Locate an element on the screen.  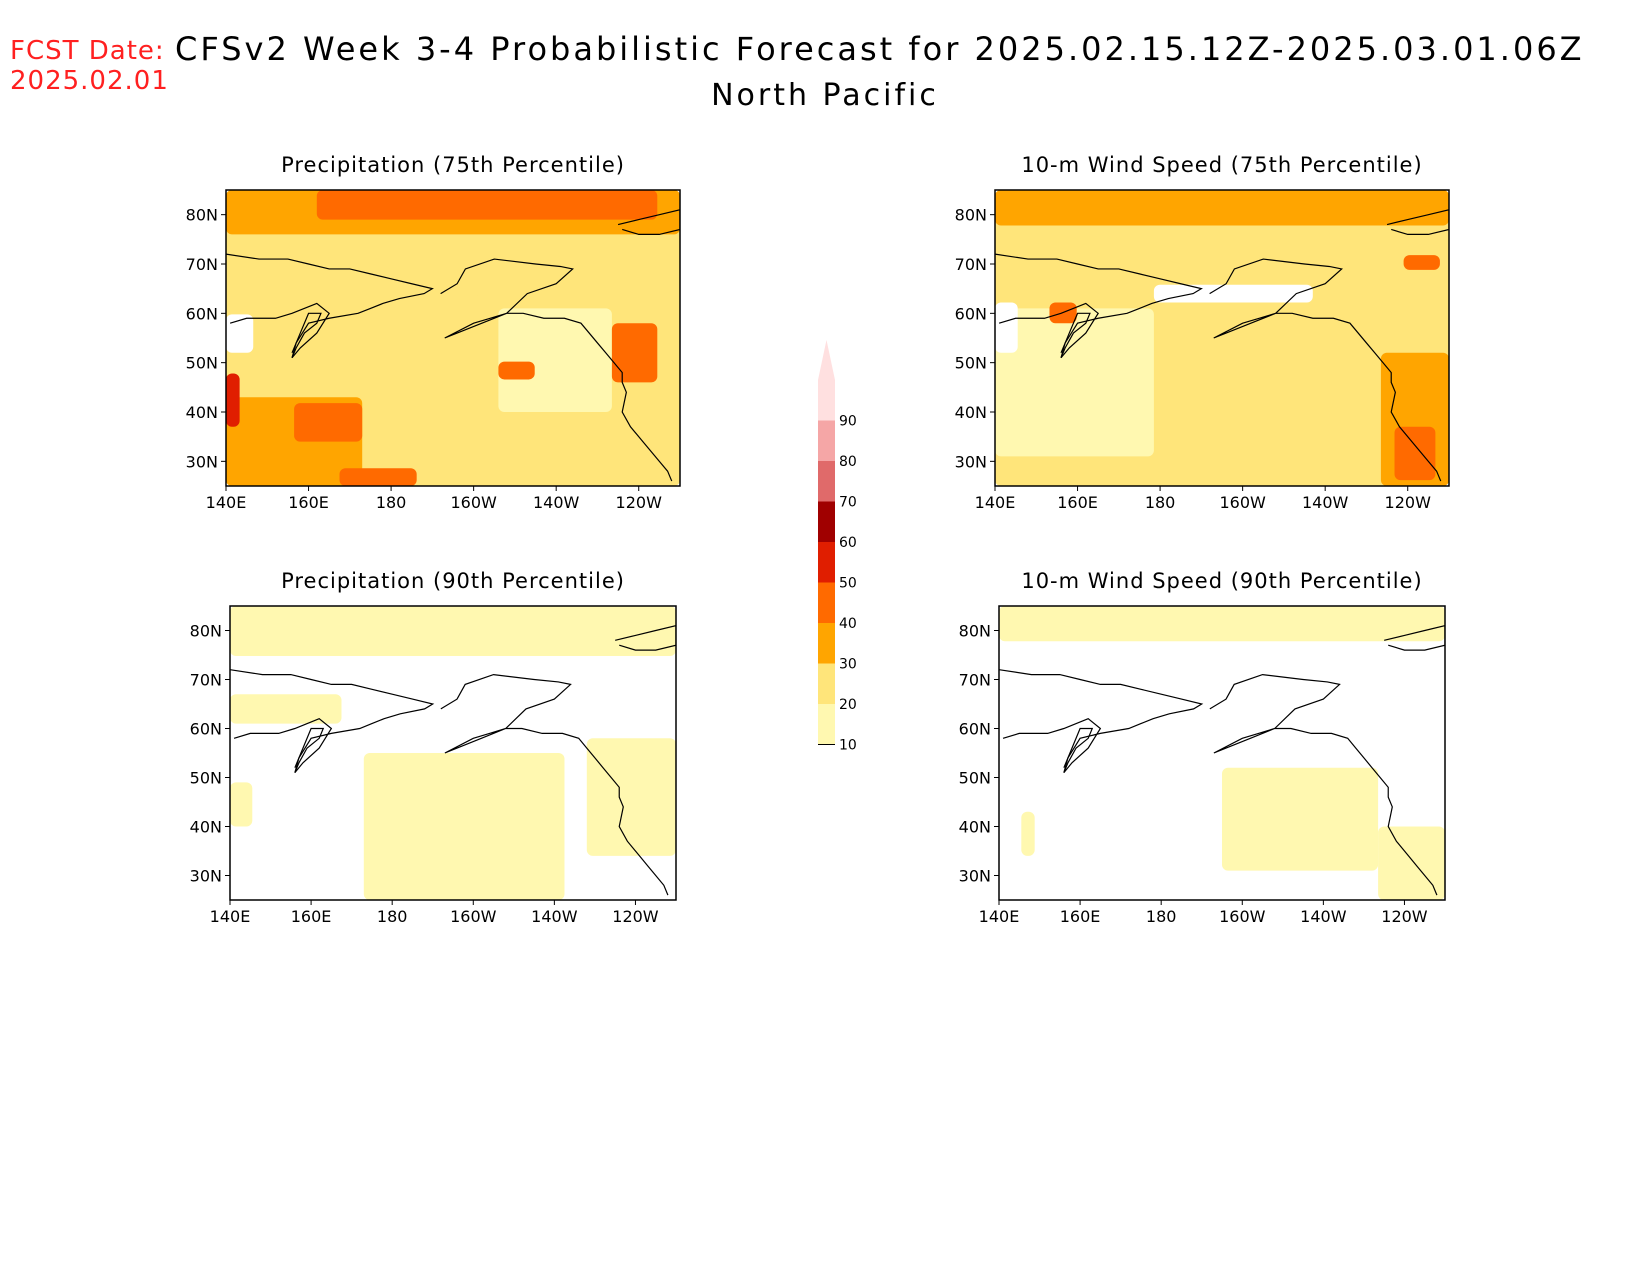
colorbar-label: 90 is located at coordinates (848, 422).